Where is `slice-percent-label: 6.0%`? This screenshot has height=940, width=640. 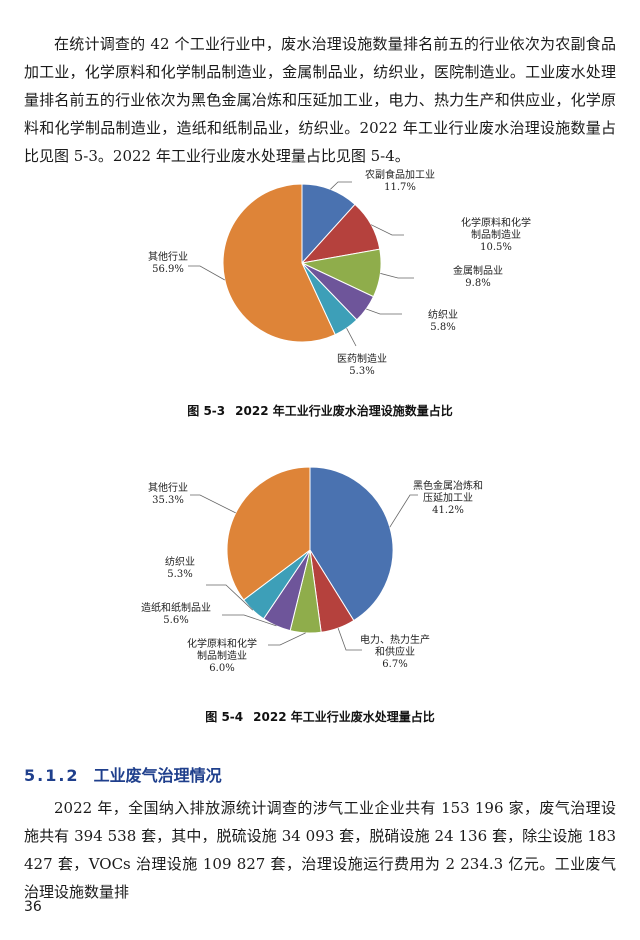
slice-percent-label: 6.0% is located at coordinates (221, 668).